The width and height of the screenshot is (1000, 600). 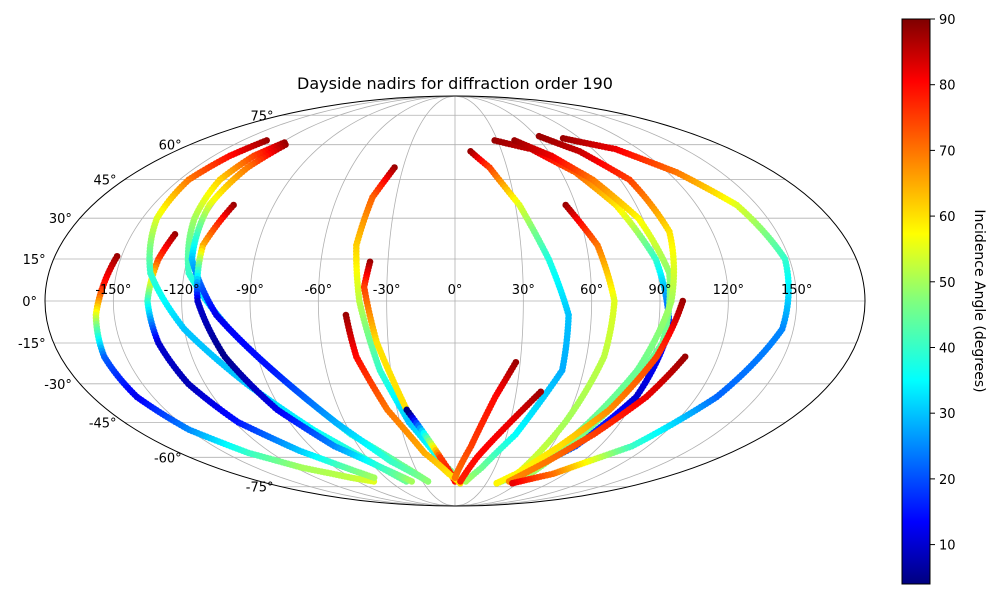 I want to click on colorbar-tick-label: 90, so click(x=947, y=20).